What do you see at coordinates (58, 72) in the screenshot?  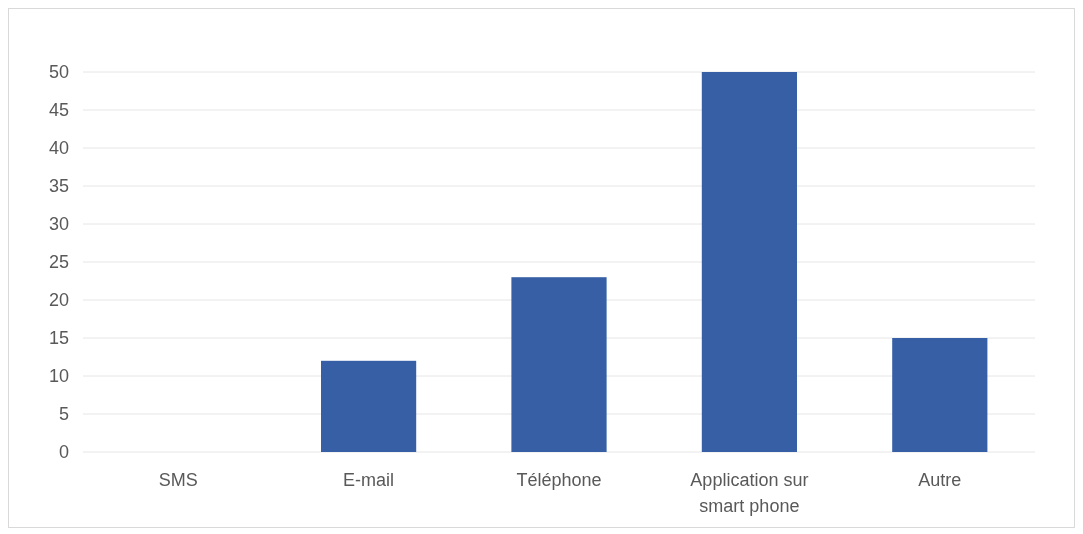 I see `y-tick-label: 50` at bounding box center [58, 72].